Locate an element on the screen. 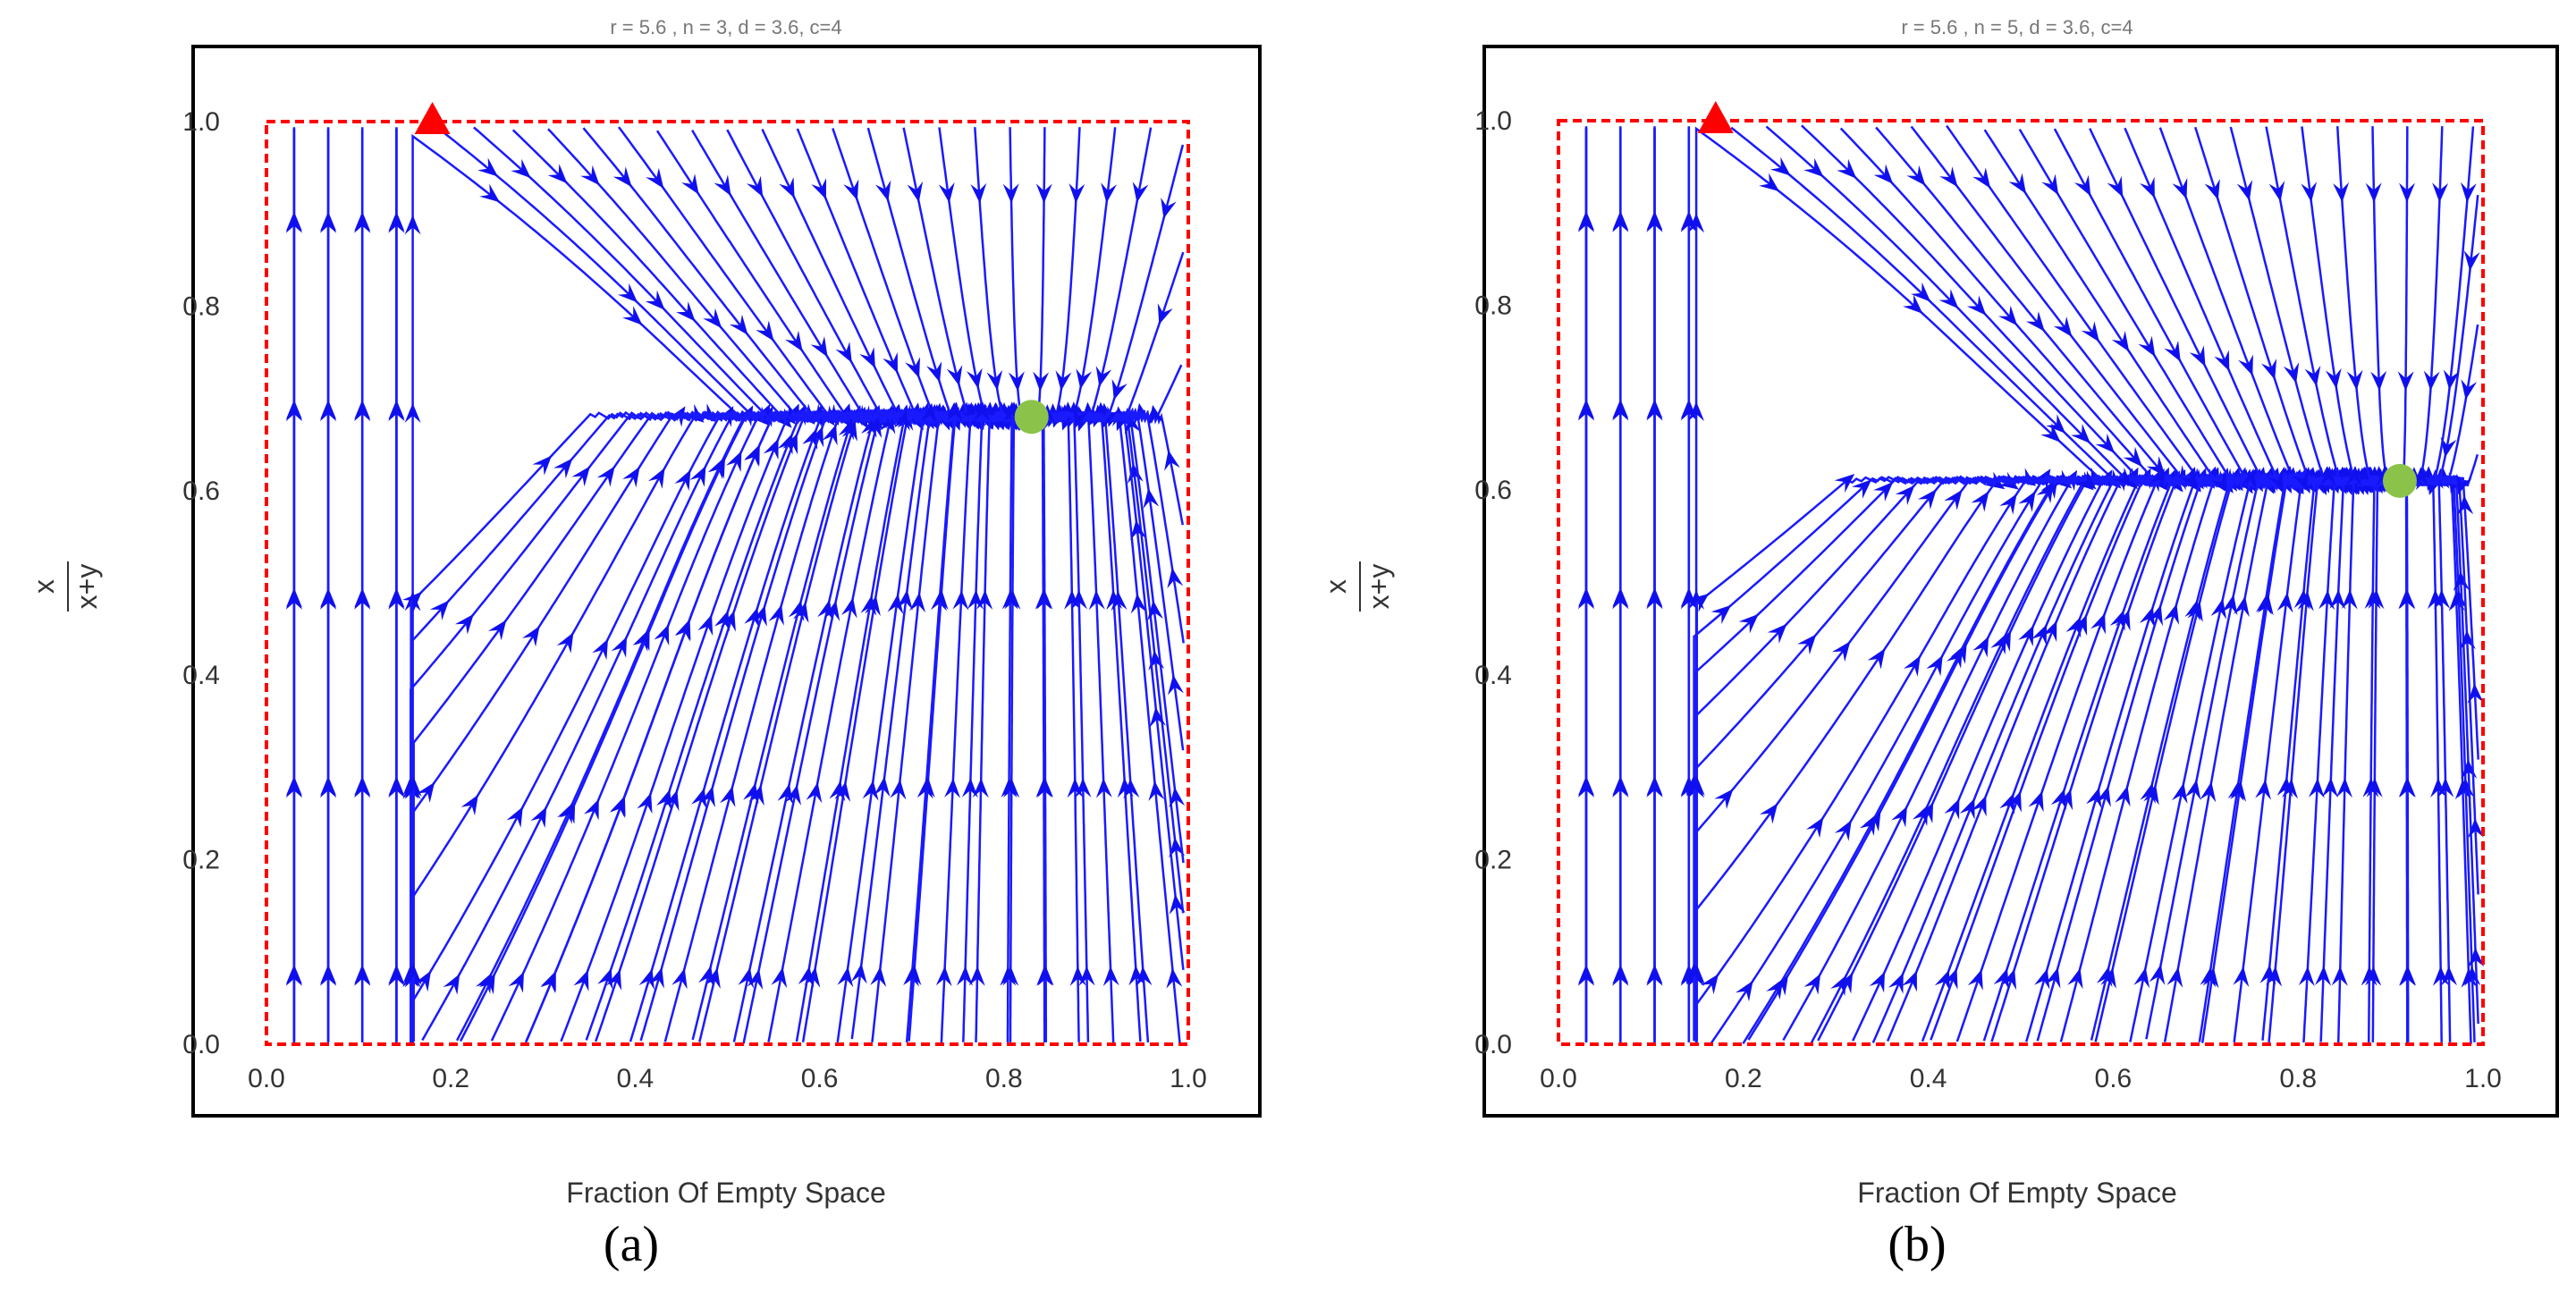  y-axis-ticks: 0.0 0.2 0.4 0.6 0.8 1.0 is located at coordinates (1493, 582).